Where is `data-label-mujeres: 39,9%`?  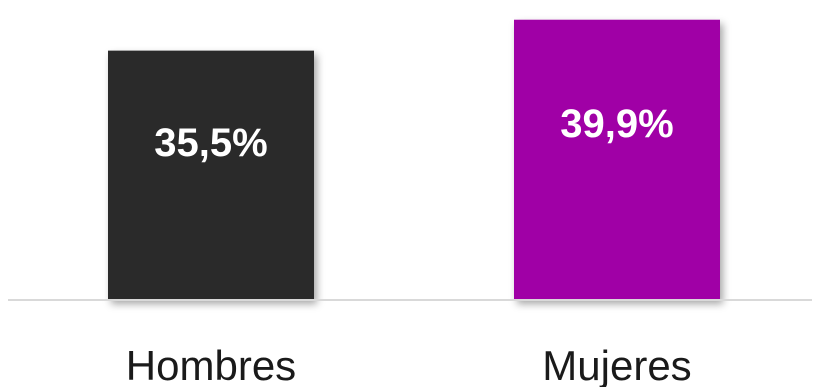 data-label-mujeres: 39,9% is located at coordinates (616, 124).